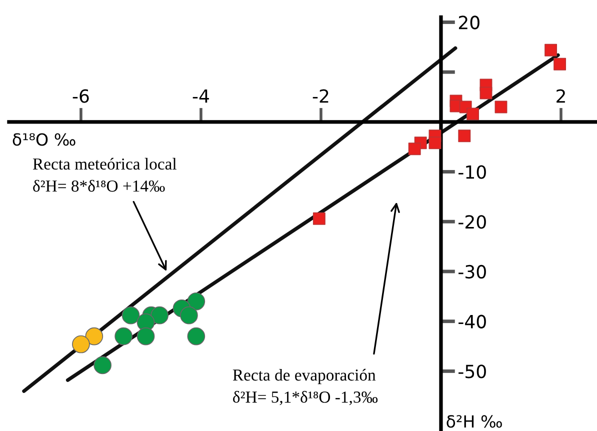 The width and height of the screenshot is (597, 431). What do you see at coordinates (320, 96) in the screenshot?
I see `x-tick-label: -2` at bounding box center [320, 96].